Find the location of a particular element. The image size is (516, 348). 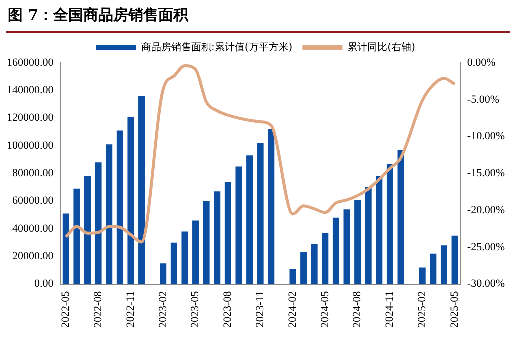

y-tick-label: 0.00 is located at coordinates (44, 284).